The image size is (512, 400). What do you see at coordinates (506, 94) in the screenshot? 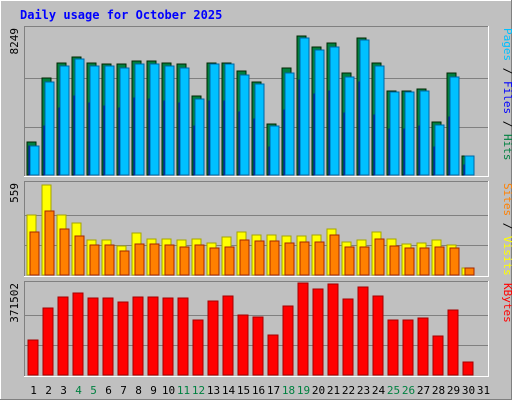
I see `legend: Pages / Files / Hits` at bounding box center [506, 94].